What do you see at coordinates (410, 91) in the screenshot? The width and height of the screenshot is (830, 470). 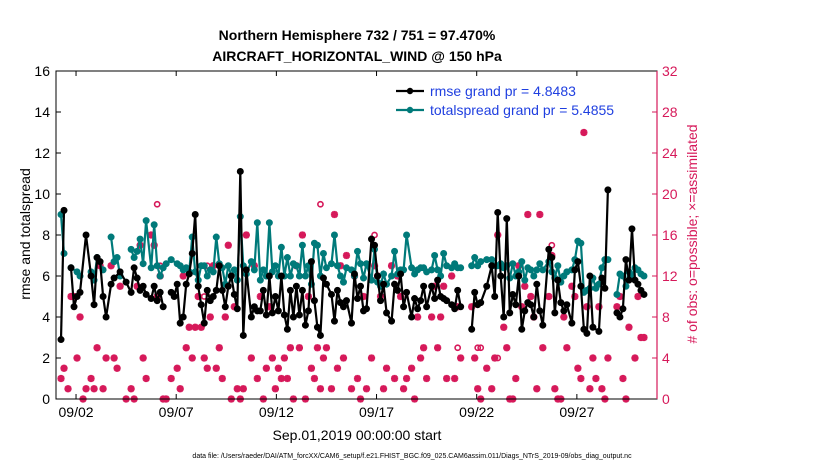 I see `legend-marker` at bounding box center [410, 91].